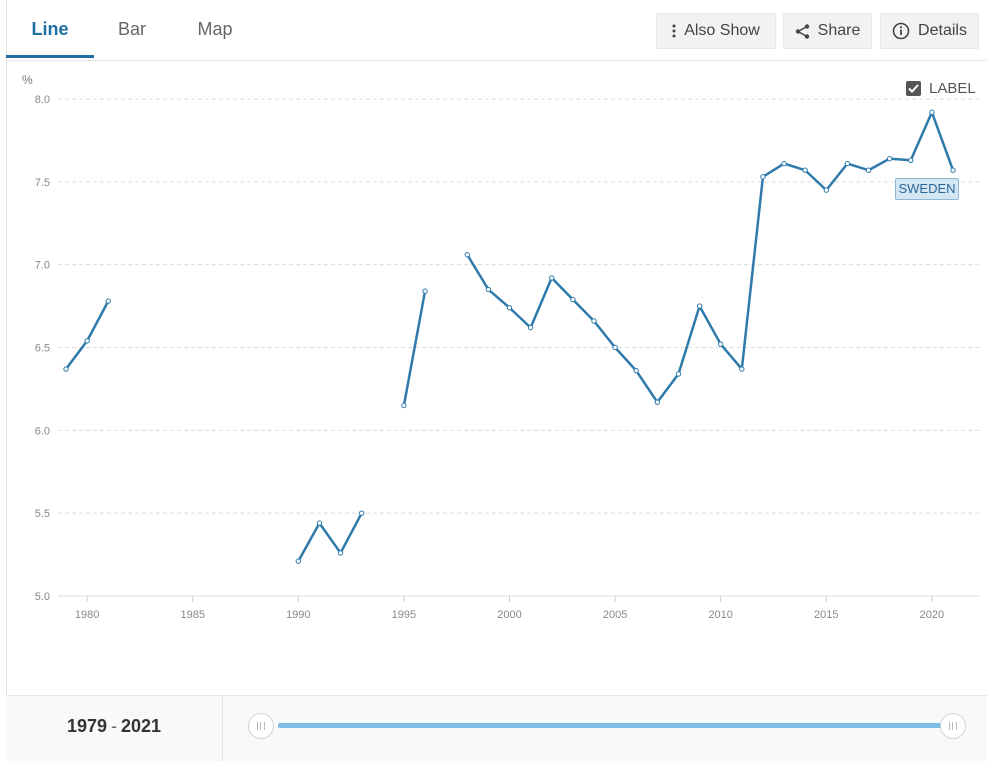  What do you see at coordinates (42, 597) in the screenshot?
I see `y-tick-label: 5.0` at bounding box center [42, 597].